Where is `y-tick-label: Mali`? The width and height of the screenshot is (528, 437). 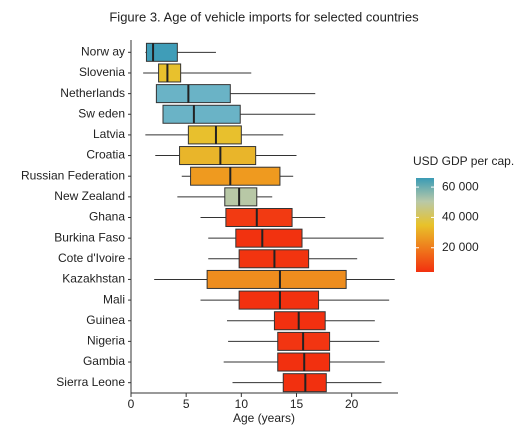
y-tick-label: Mali is located at coordinates (114, 299).